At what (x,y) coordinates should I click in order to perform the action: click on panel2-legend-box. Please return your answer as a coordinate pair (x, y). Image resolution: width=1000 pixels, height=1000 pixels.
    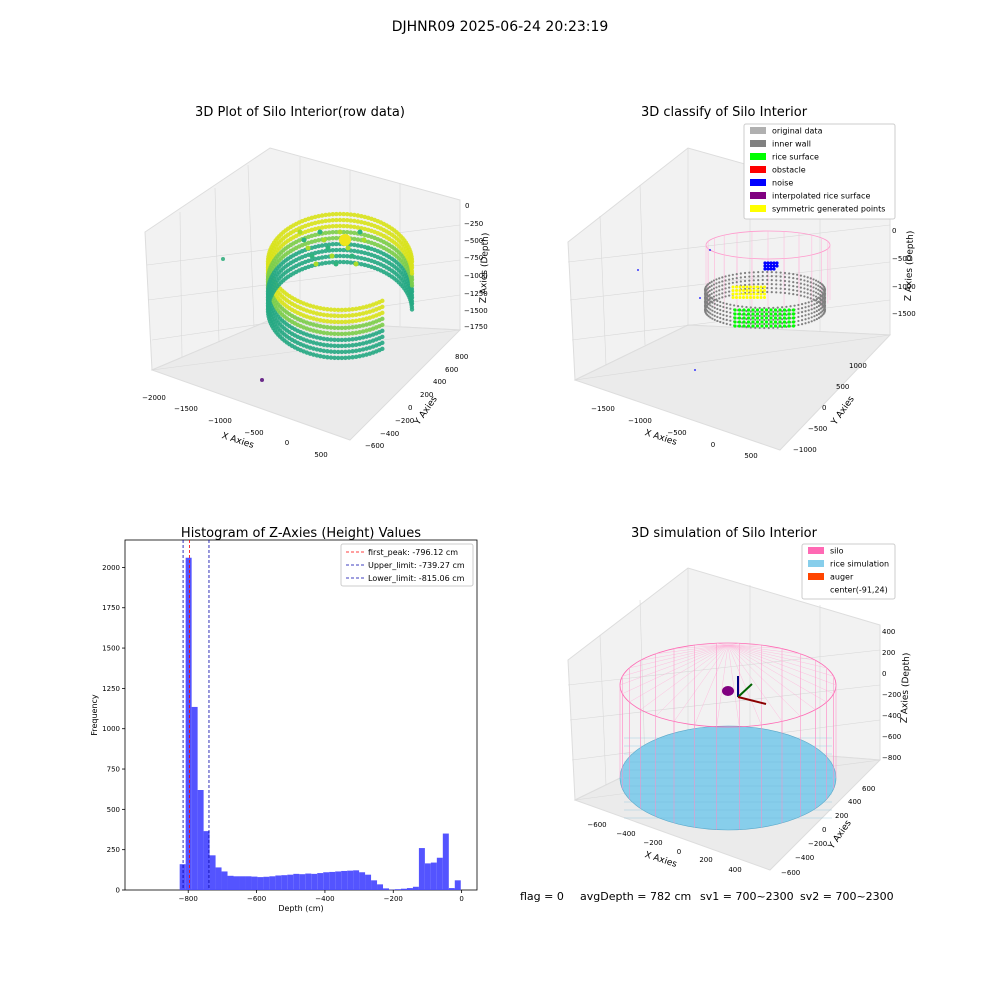
    Looking at the image, I should click on (819, 171).